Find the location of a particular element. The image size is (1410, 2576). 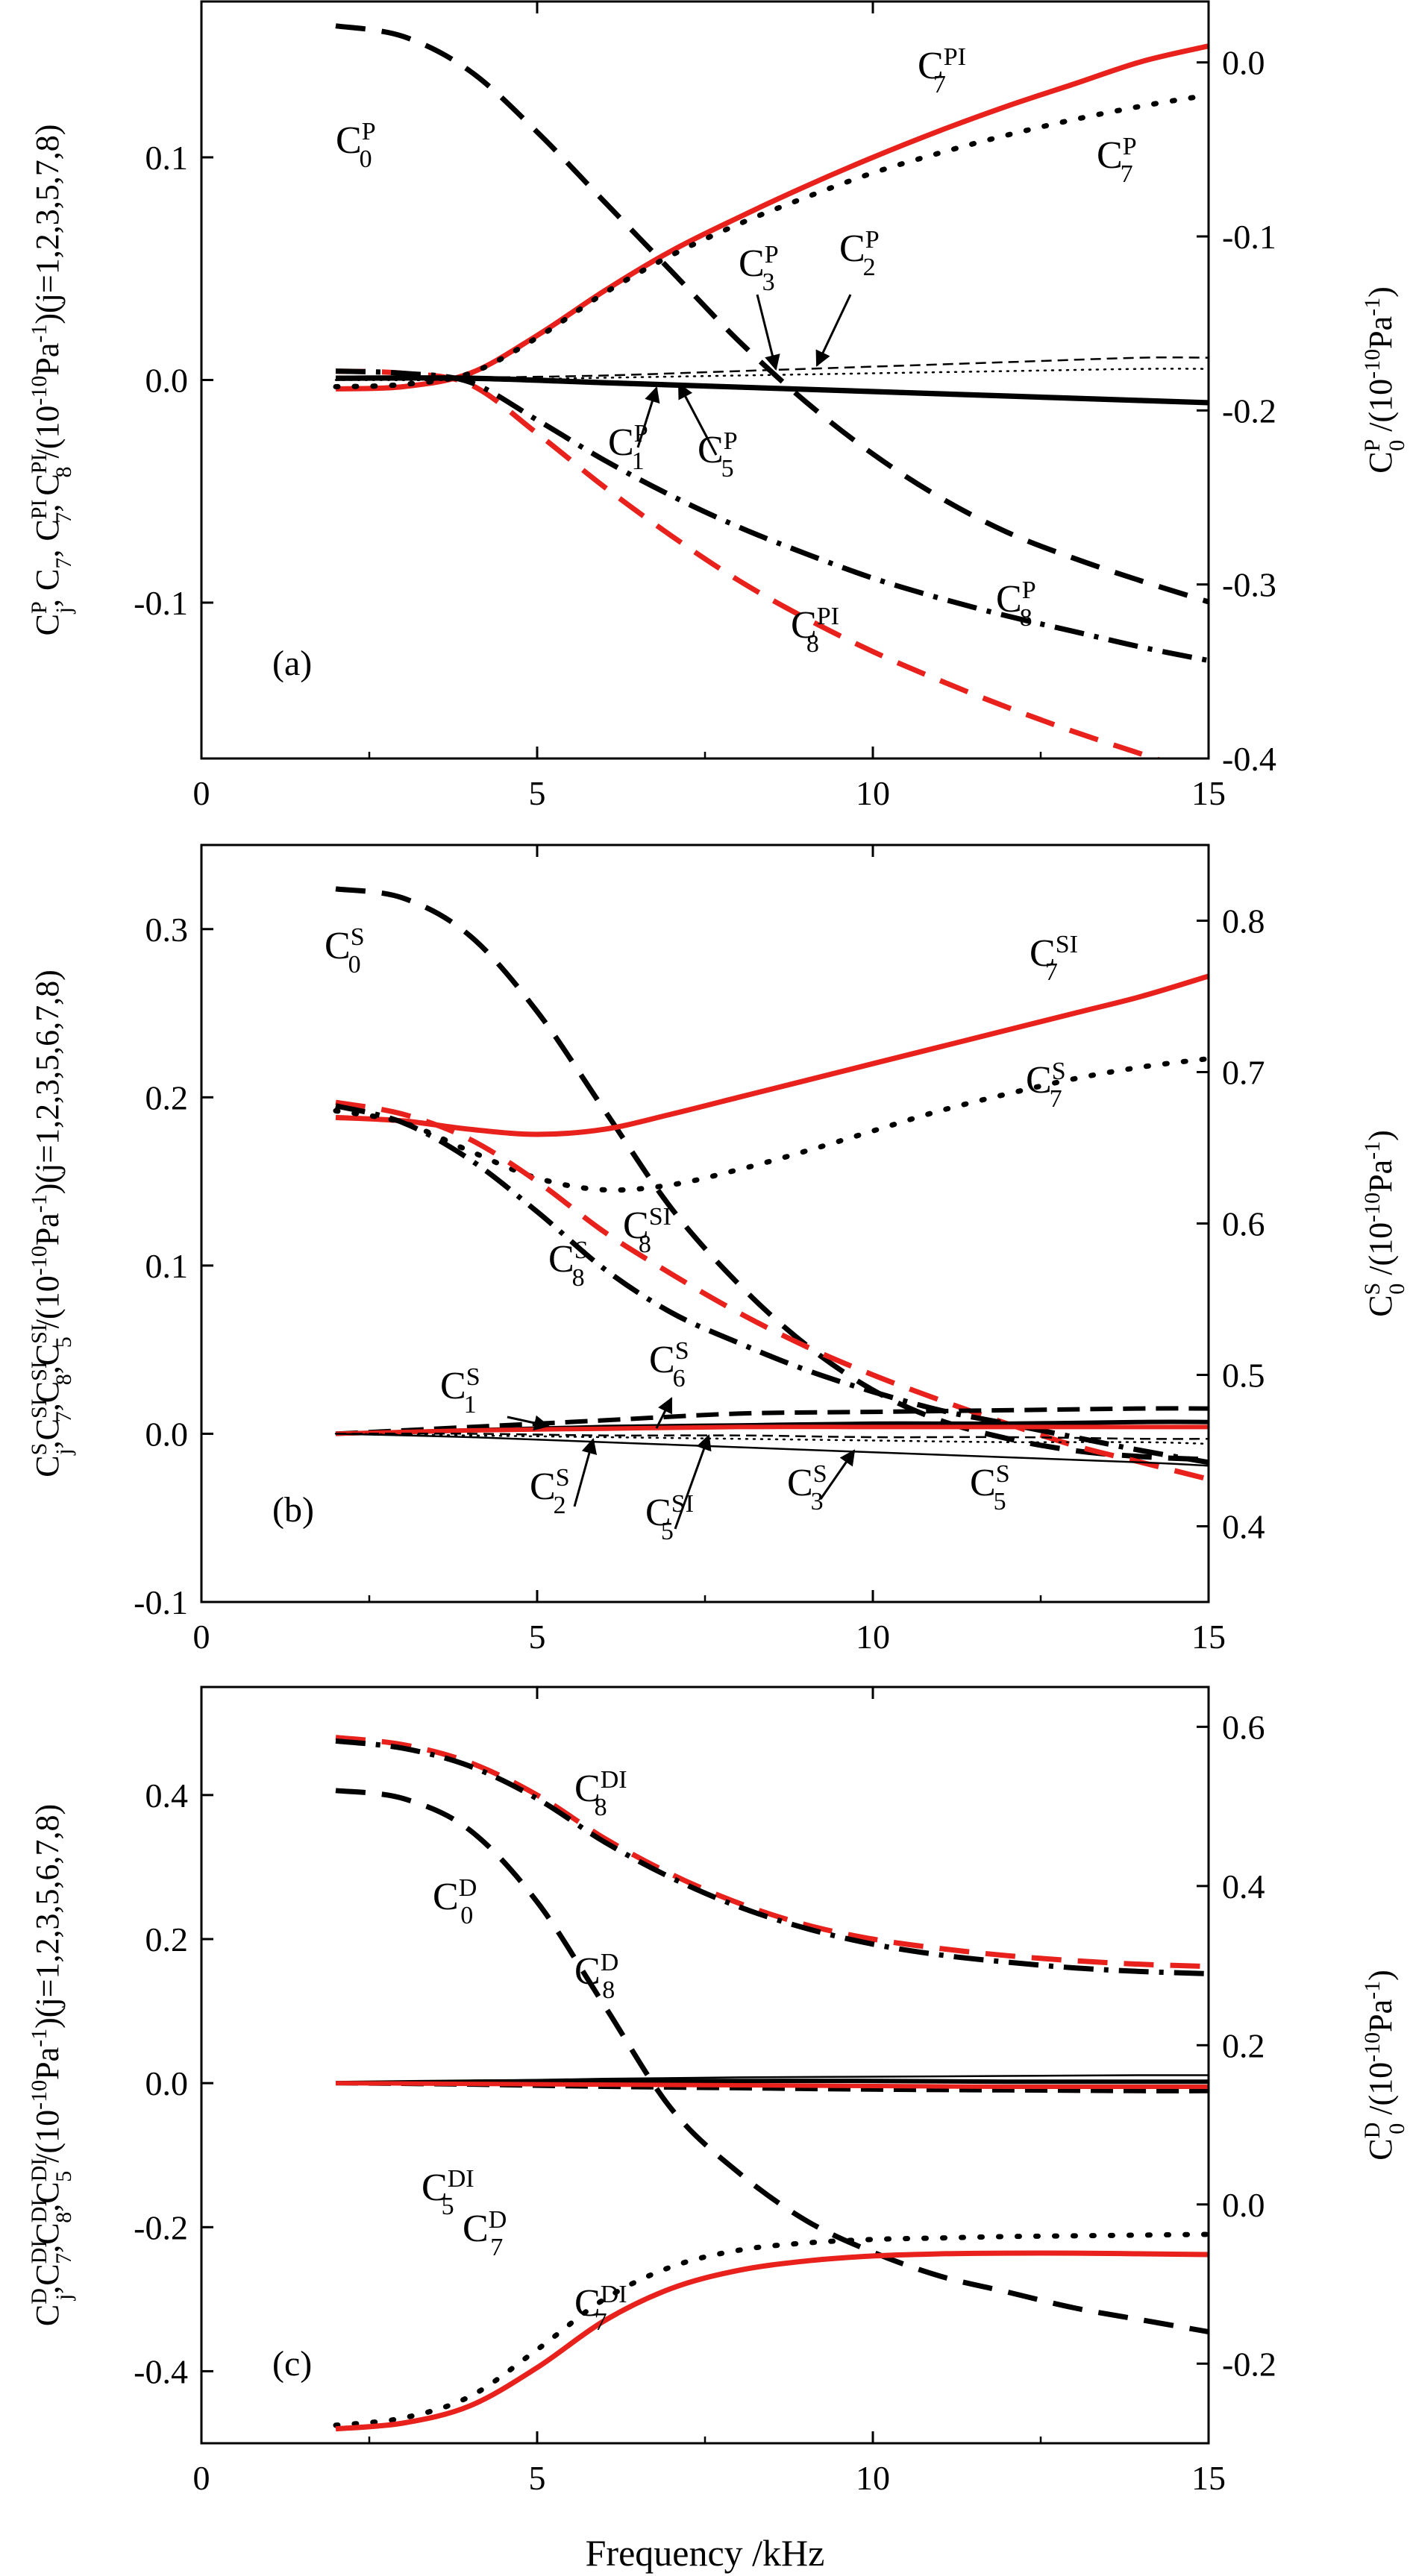

y-axis-label-right: CS0 /(10-10Pa-1) is located at coordinates (1384, 1224).